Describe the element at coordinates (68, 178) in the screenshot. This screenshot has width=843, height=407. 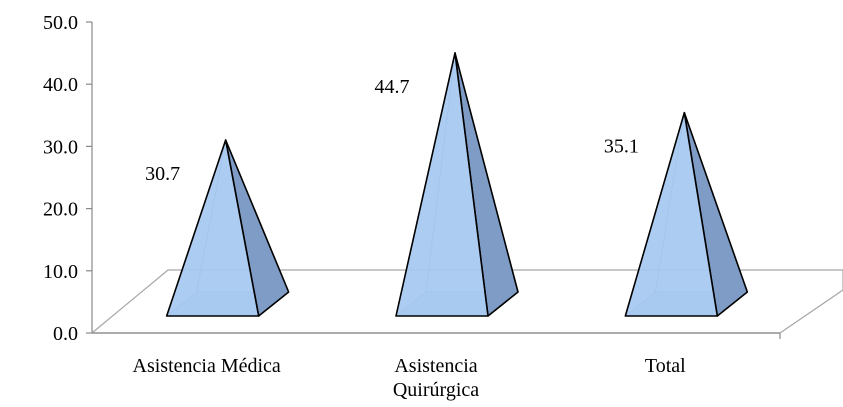
I see `y-axis: 0.0 10.0 20.0 30.0 40.0 50.0` at that location.